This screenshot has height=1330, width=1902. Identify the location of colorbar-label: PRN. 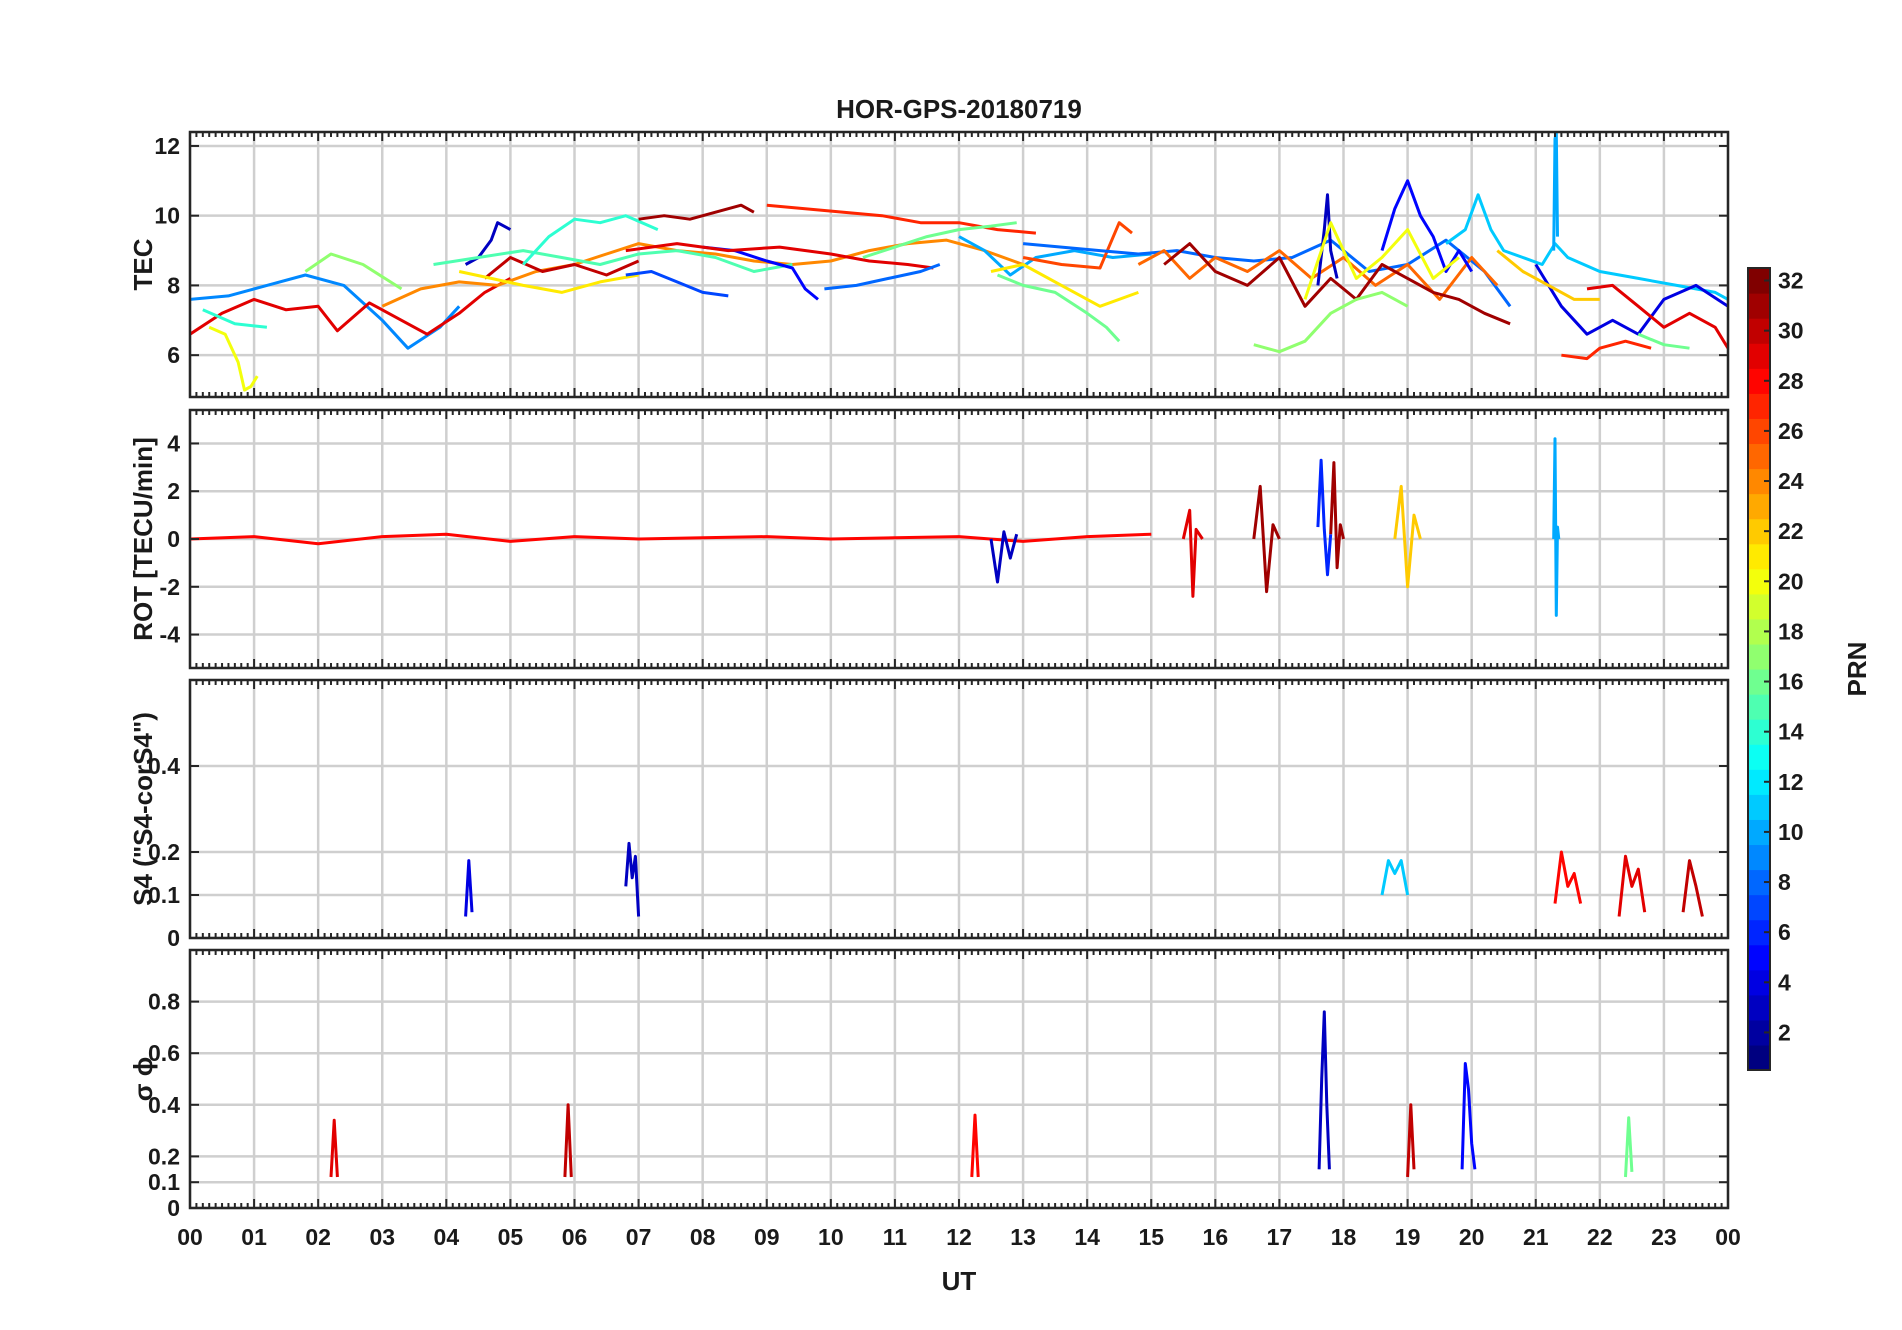
(1857, 669).